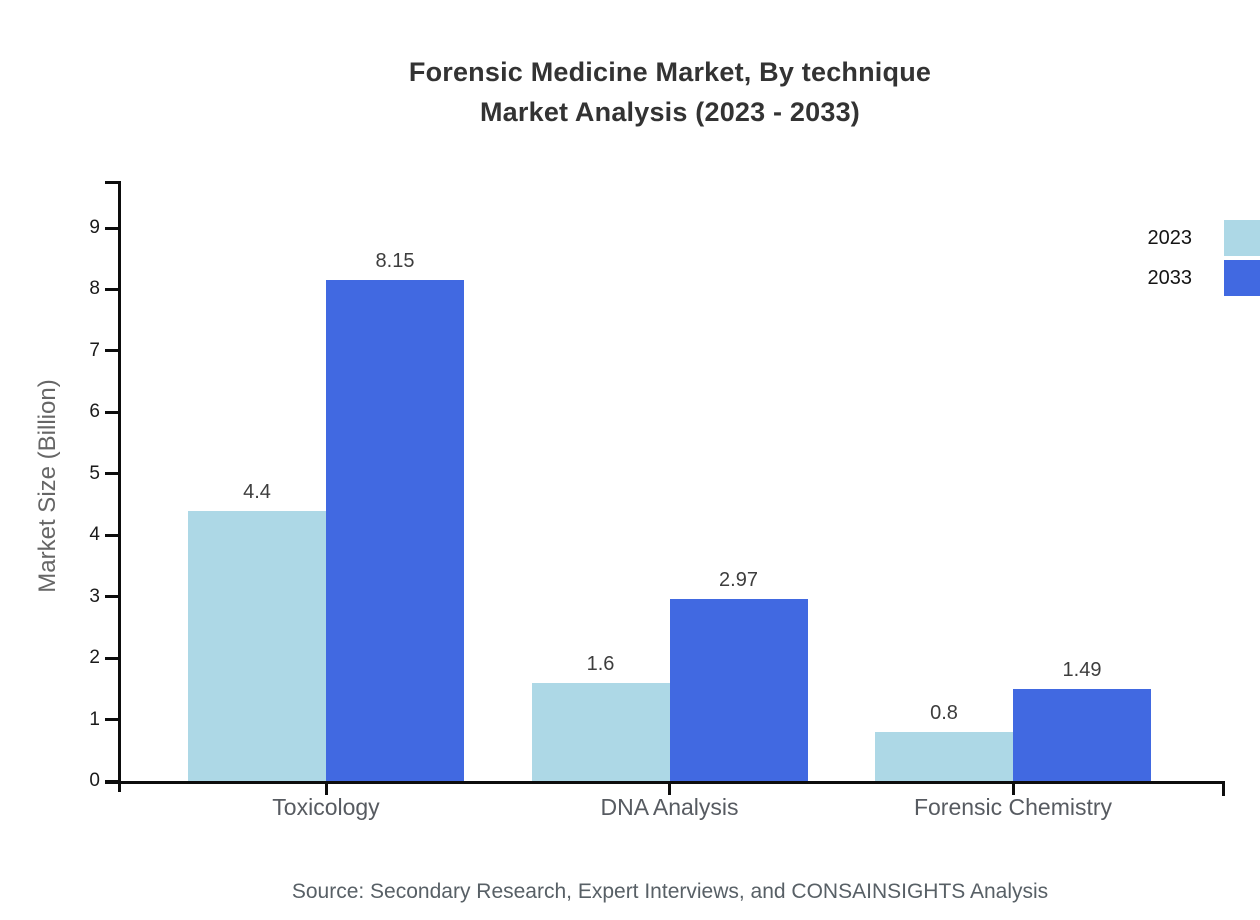  Describe the element at coordinates (669, 807) in the screenshot. I see `x-category-label-dna-analysis: DNA Analysis` at that location.